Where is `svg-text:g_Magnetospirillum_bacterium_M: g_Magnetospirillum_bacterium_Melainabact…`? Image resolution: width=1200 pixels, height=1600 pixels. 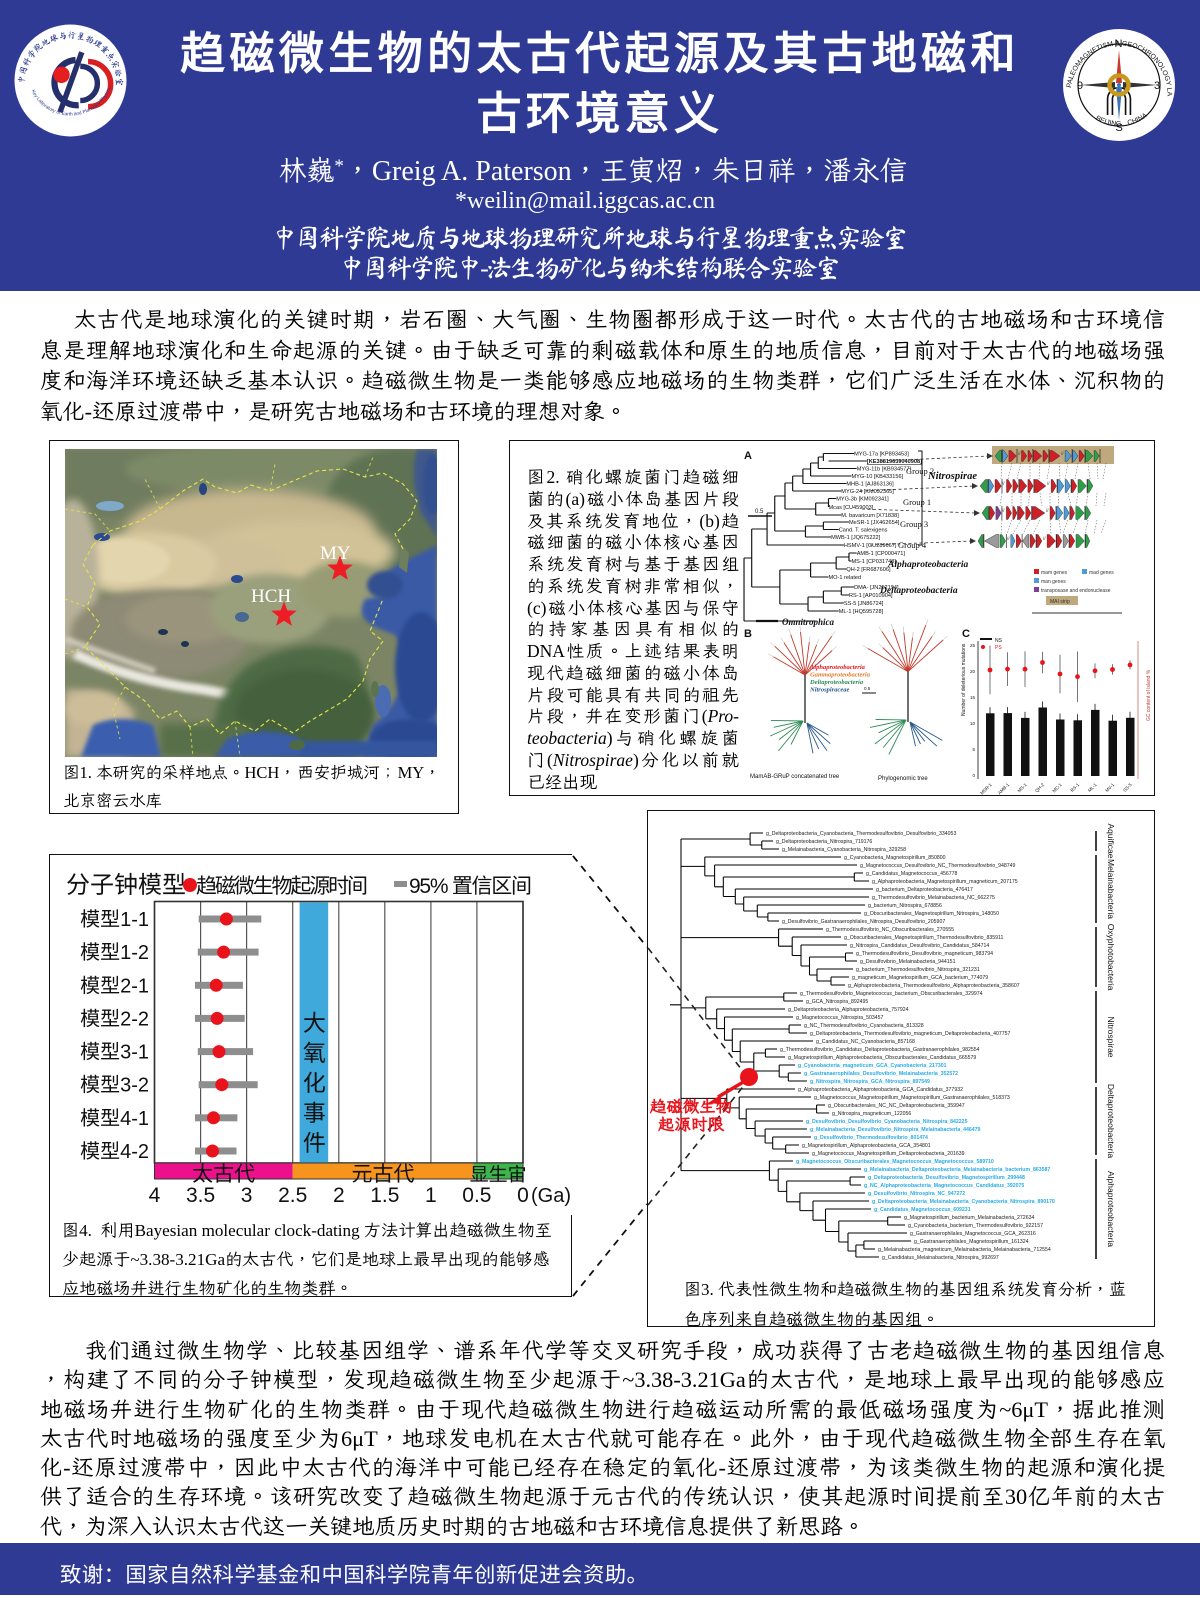
svg-text:g_Magnetospirillum_bacterium_M: g_Magnetospirillum_bacterium_Melainabact… is located at coordinates (969, 1218).